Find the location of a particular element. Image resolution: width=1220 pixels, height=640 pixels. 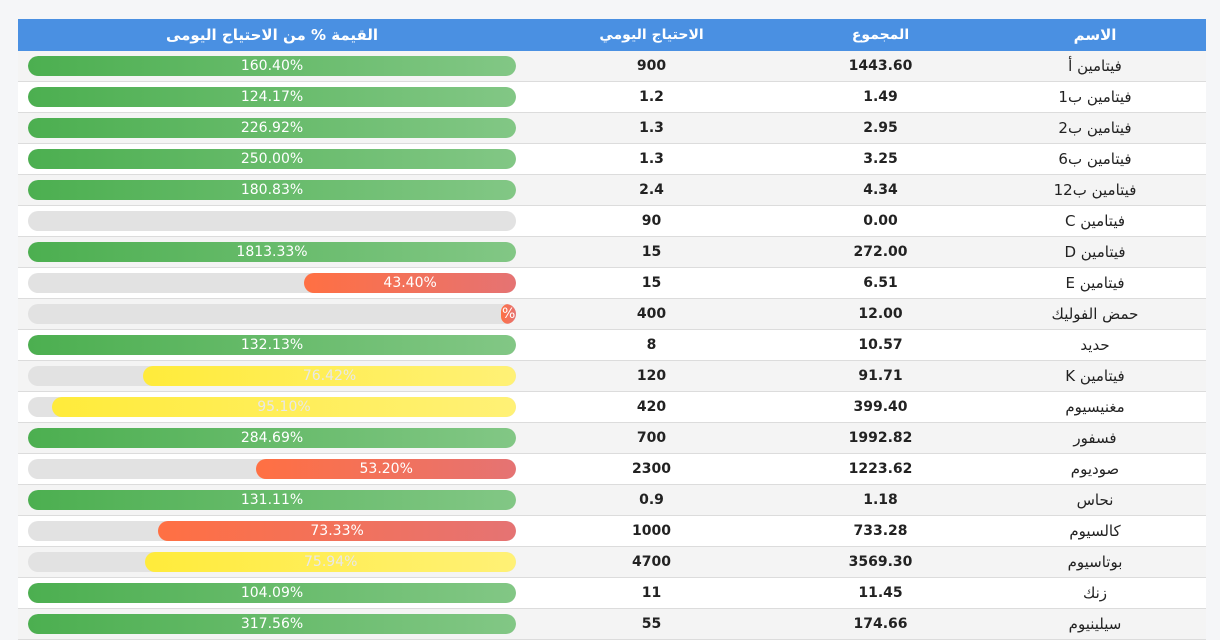

progress-bar-fill: 131.11% is located at coordinates (272, 500).